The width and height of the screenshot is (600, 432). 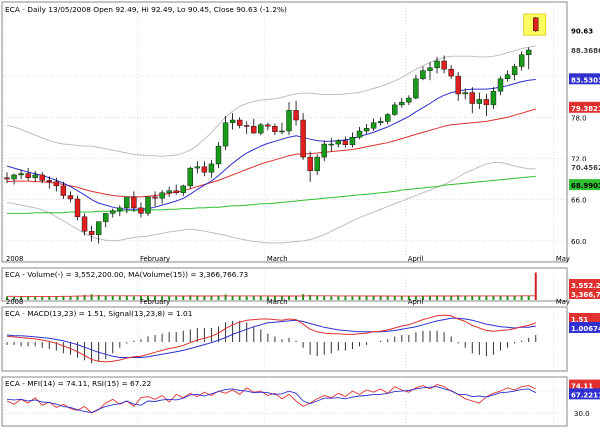 What do you see at coordinates (584, 327) in the screenshot?
I see `signal-value-label-group: 1.00674` at bounding box center [584, 327].